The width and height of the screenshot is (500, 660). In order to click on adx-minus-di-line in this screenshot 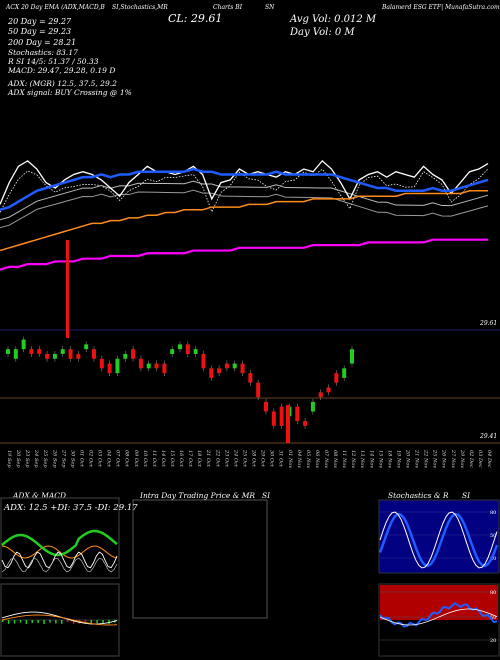, I will do `click(59, 552)`.